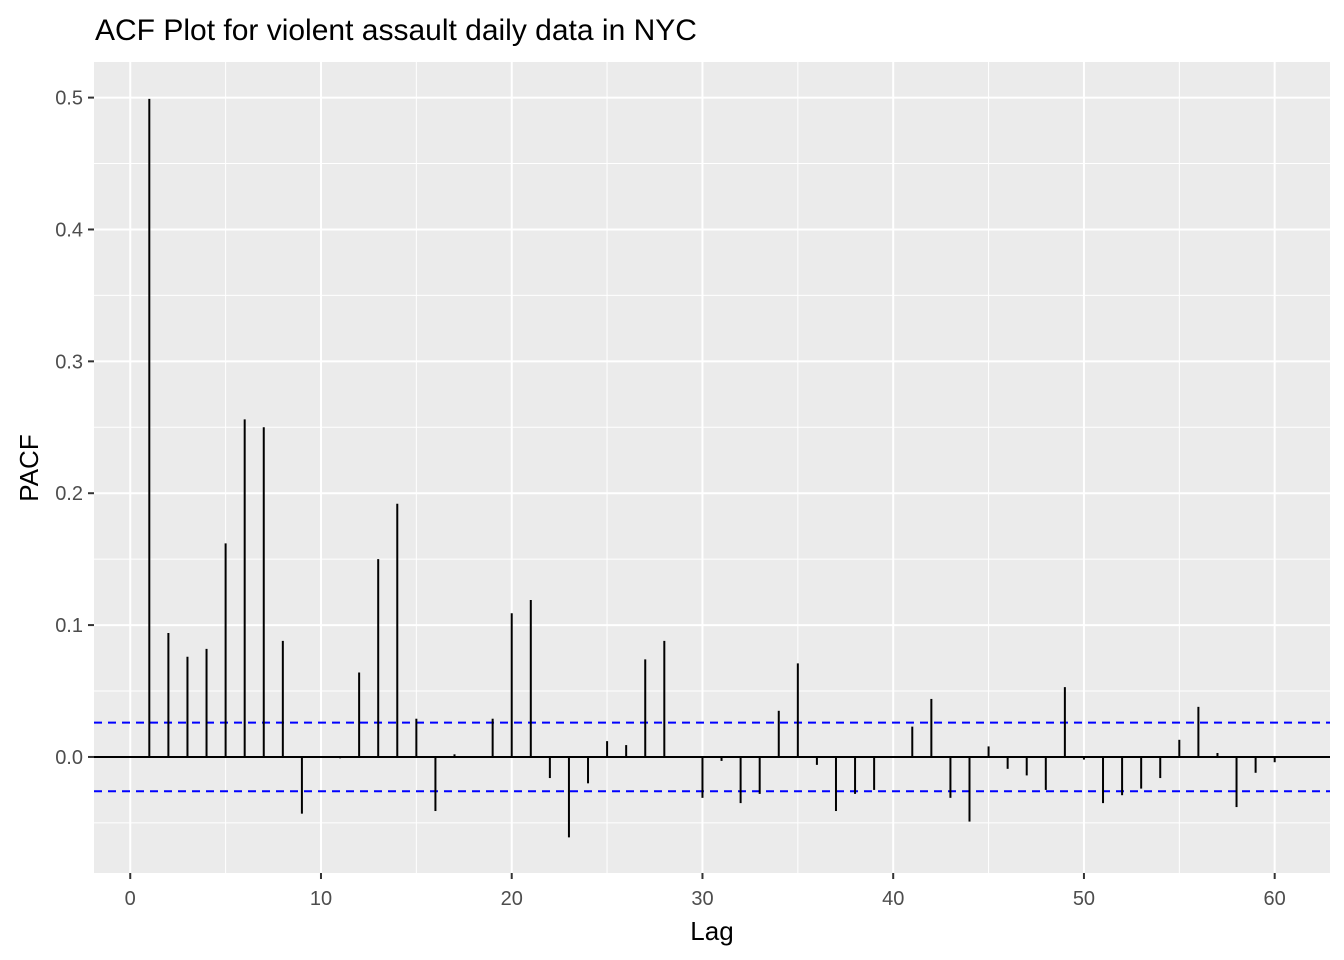 The width and height of the screenshot is (1344, 960). What do you see at coordinates (893, 899) in the screenshot?
I see `x-tick-label: 40` at bounding box center [893, 899].